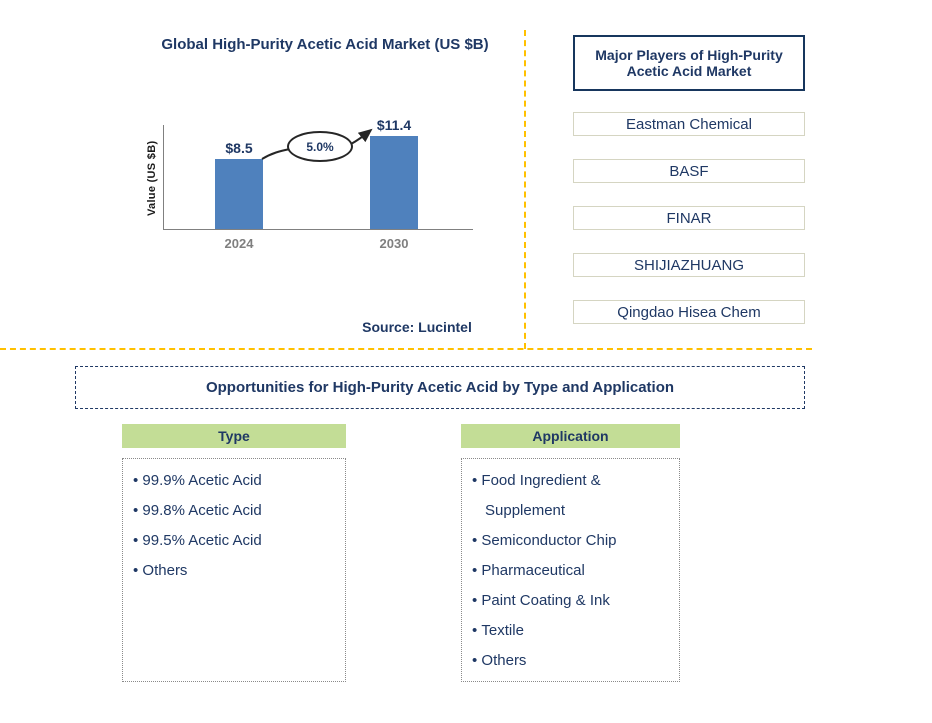 This screenshot has width=932, height=723. I want to click on horizontal-divider, so click(406, 349).